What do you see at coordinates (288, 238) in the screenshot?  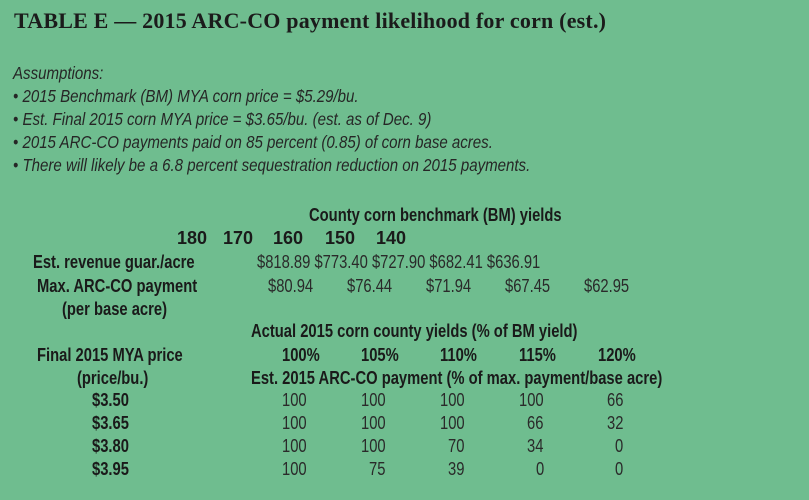 I see `yield-header: 160` at bounding box center [288, 238].